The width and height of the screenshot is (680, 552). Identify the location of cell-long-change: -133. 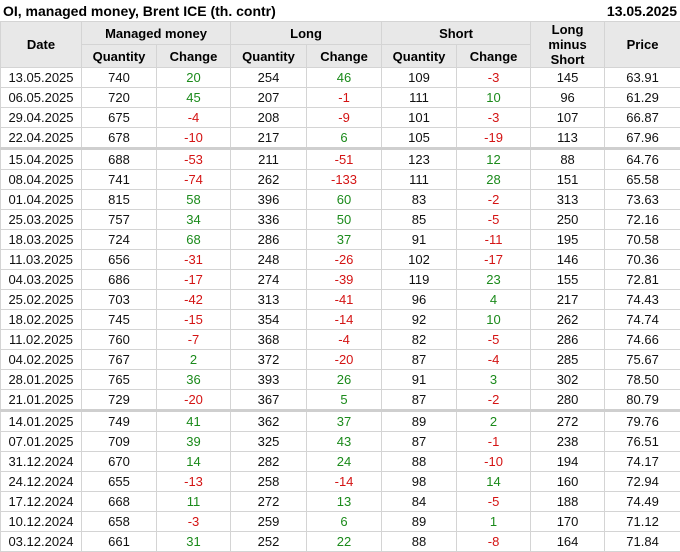
(344, 180).